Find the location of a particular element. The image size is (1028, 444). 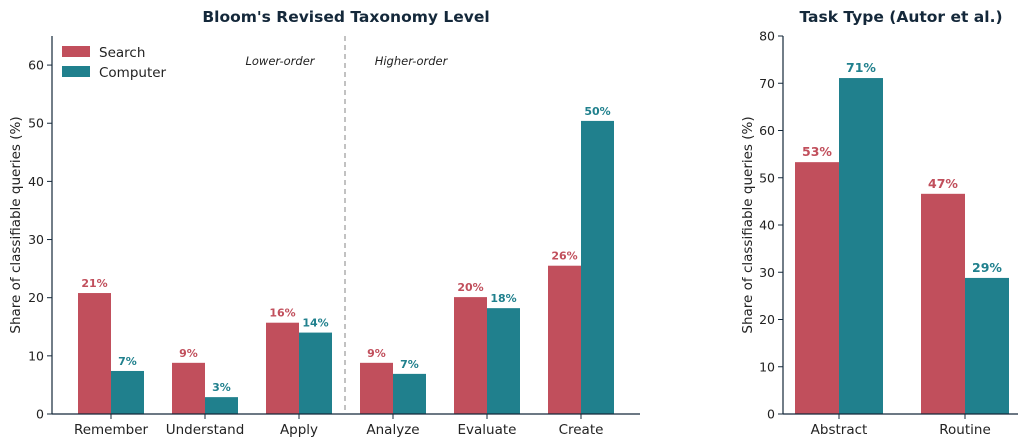

data-label: 47% is located at coordinates (943, 183).